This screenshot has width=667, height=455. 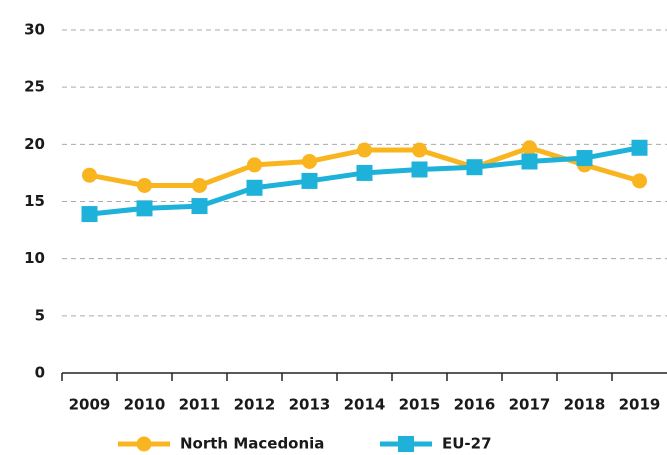 I want to click on x-tick-label: 2013, so click(x=310, y=405).